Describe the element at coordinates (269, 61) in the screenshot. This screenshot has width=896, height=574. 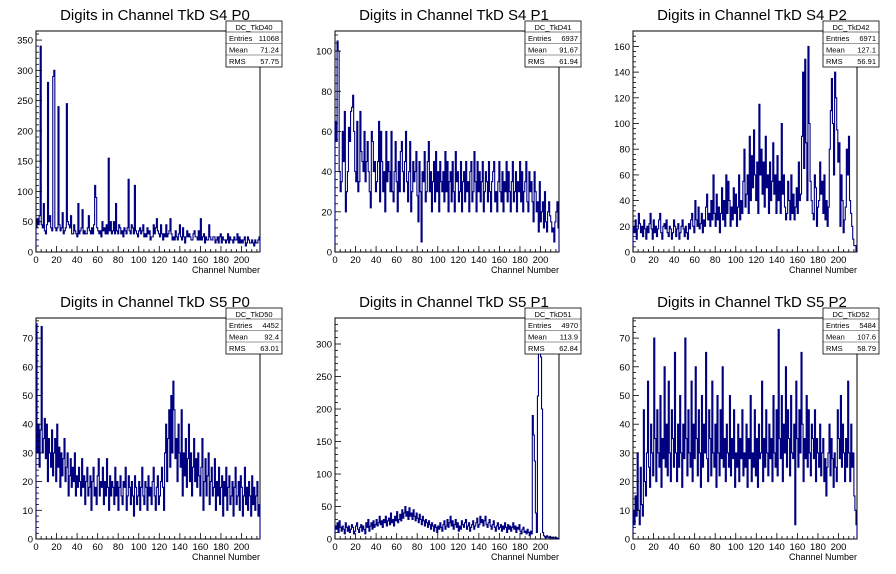
I see `stats-value-rms: 57.75` at that location.